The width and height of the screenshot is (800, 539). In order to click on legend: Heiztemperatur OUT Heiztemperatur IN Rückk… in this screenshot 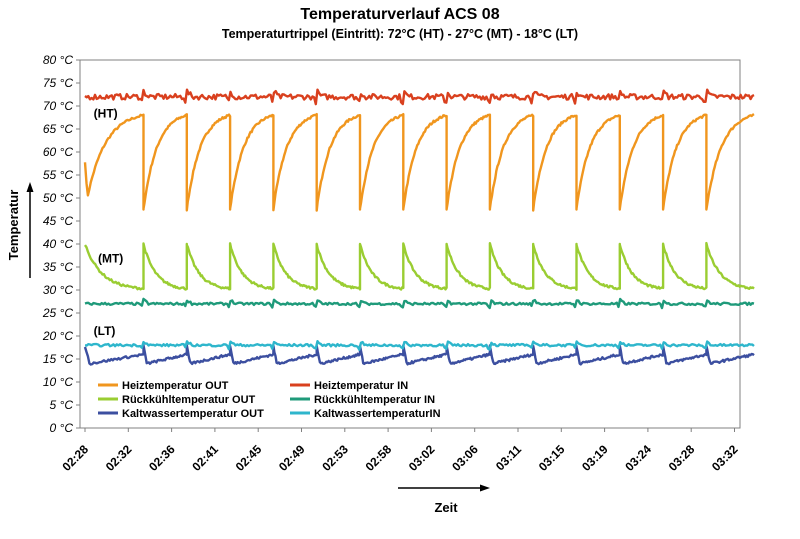, I will do `click(269, 400)`.